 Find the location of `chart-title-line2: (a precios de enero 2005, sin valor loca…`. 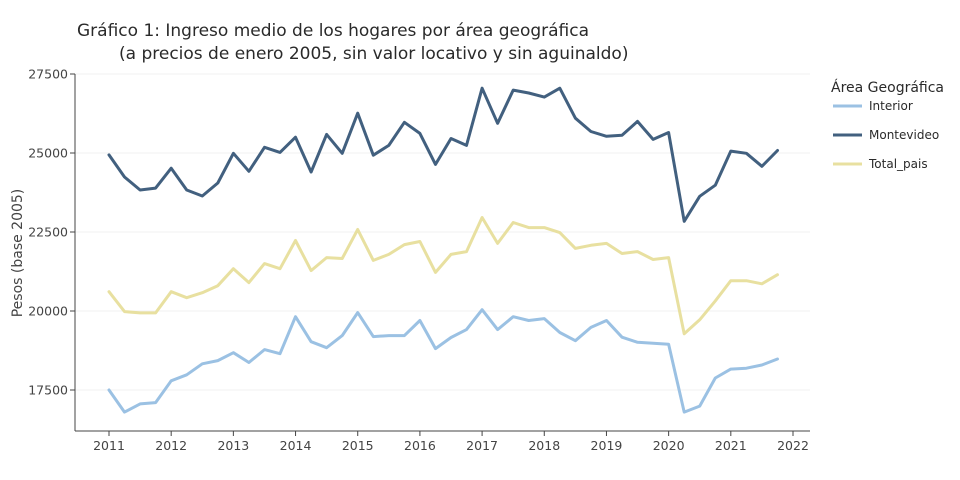

chart-title-line2: (a precios de enero 2005, sin valor loca… is located at coordinates (373, 54).